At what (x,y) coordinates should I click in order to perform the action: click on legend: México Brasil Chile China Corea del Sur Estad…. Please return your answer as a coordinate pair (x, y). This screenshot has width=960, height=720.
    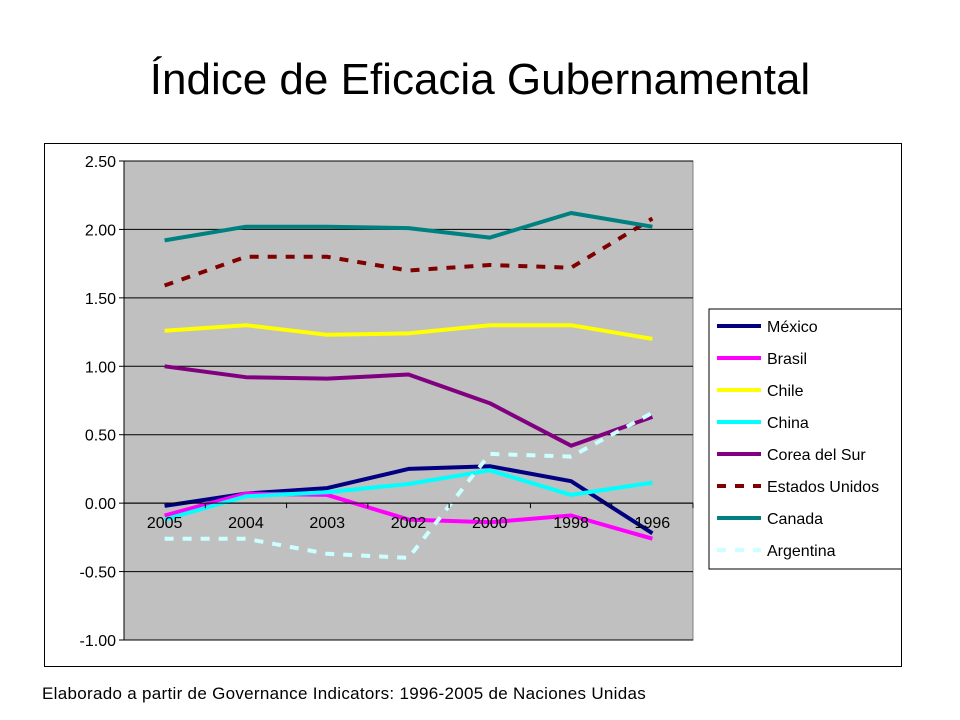
    Looking at the image, I should click on (804, 439).